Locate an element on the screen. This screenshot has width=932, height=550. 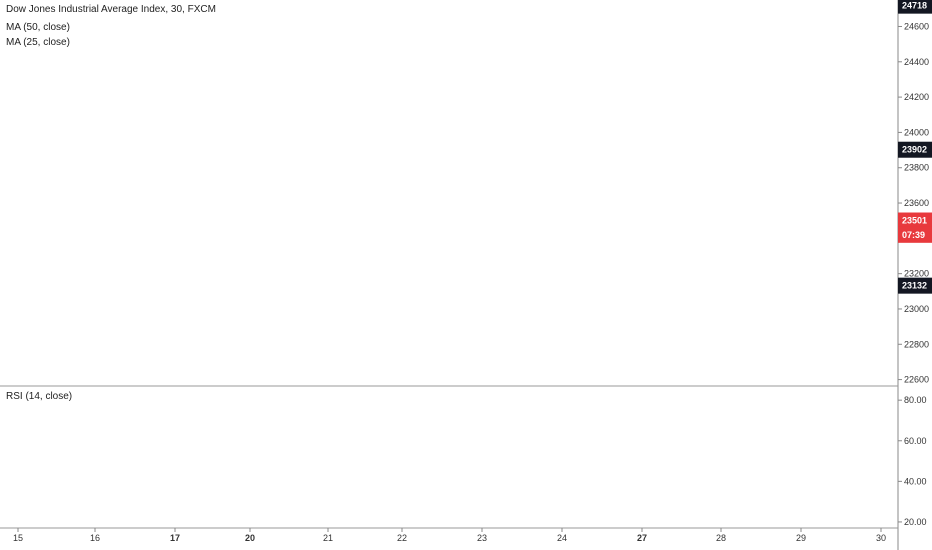
price-badge-label: 24718 is located at coordinates (914, 6).